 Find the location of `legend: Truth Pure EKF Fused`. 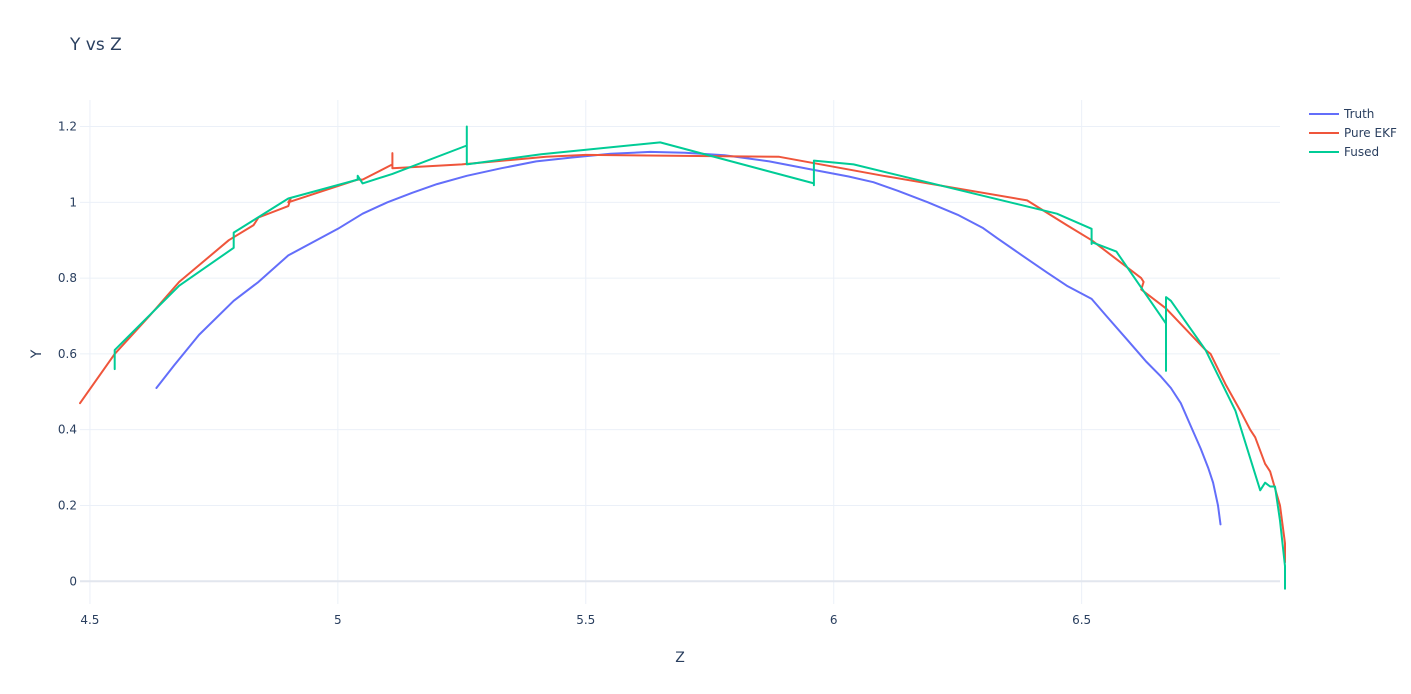

legend: Truth Pure EKF Fused is located at coordinates (1353, 133).